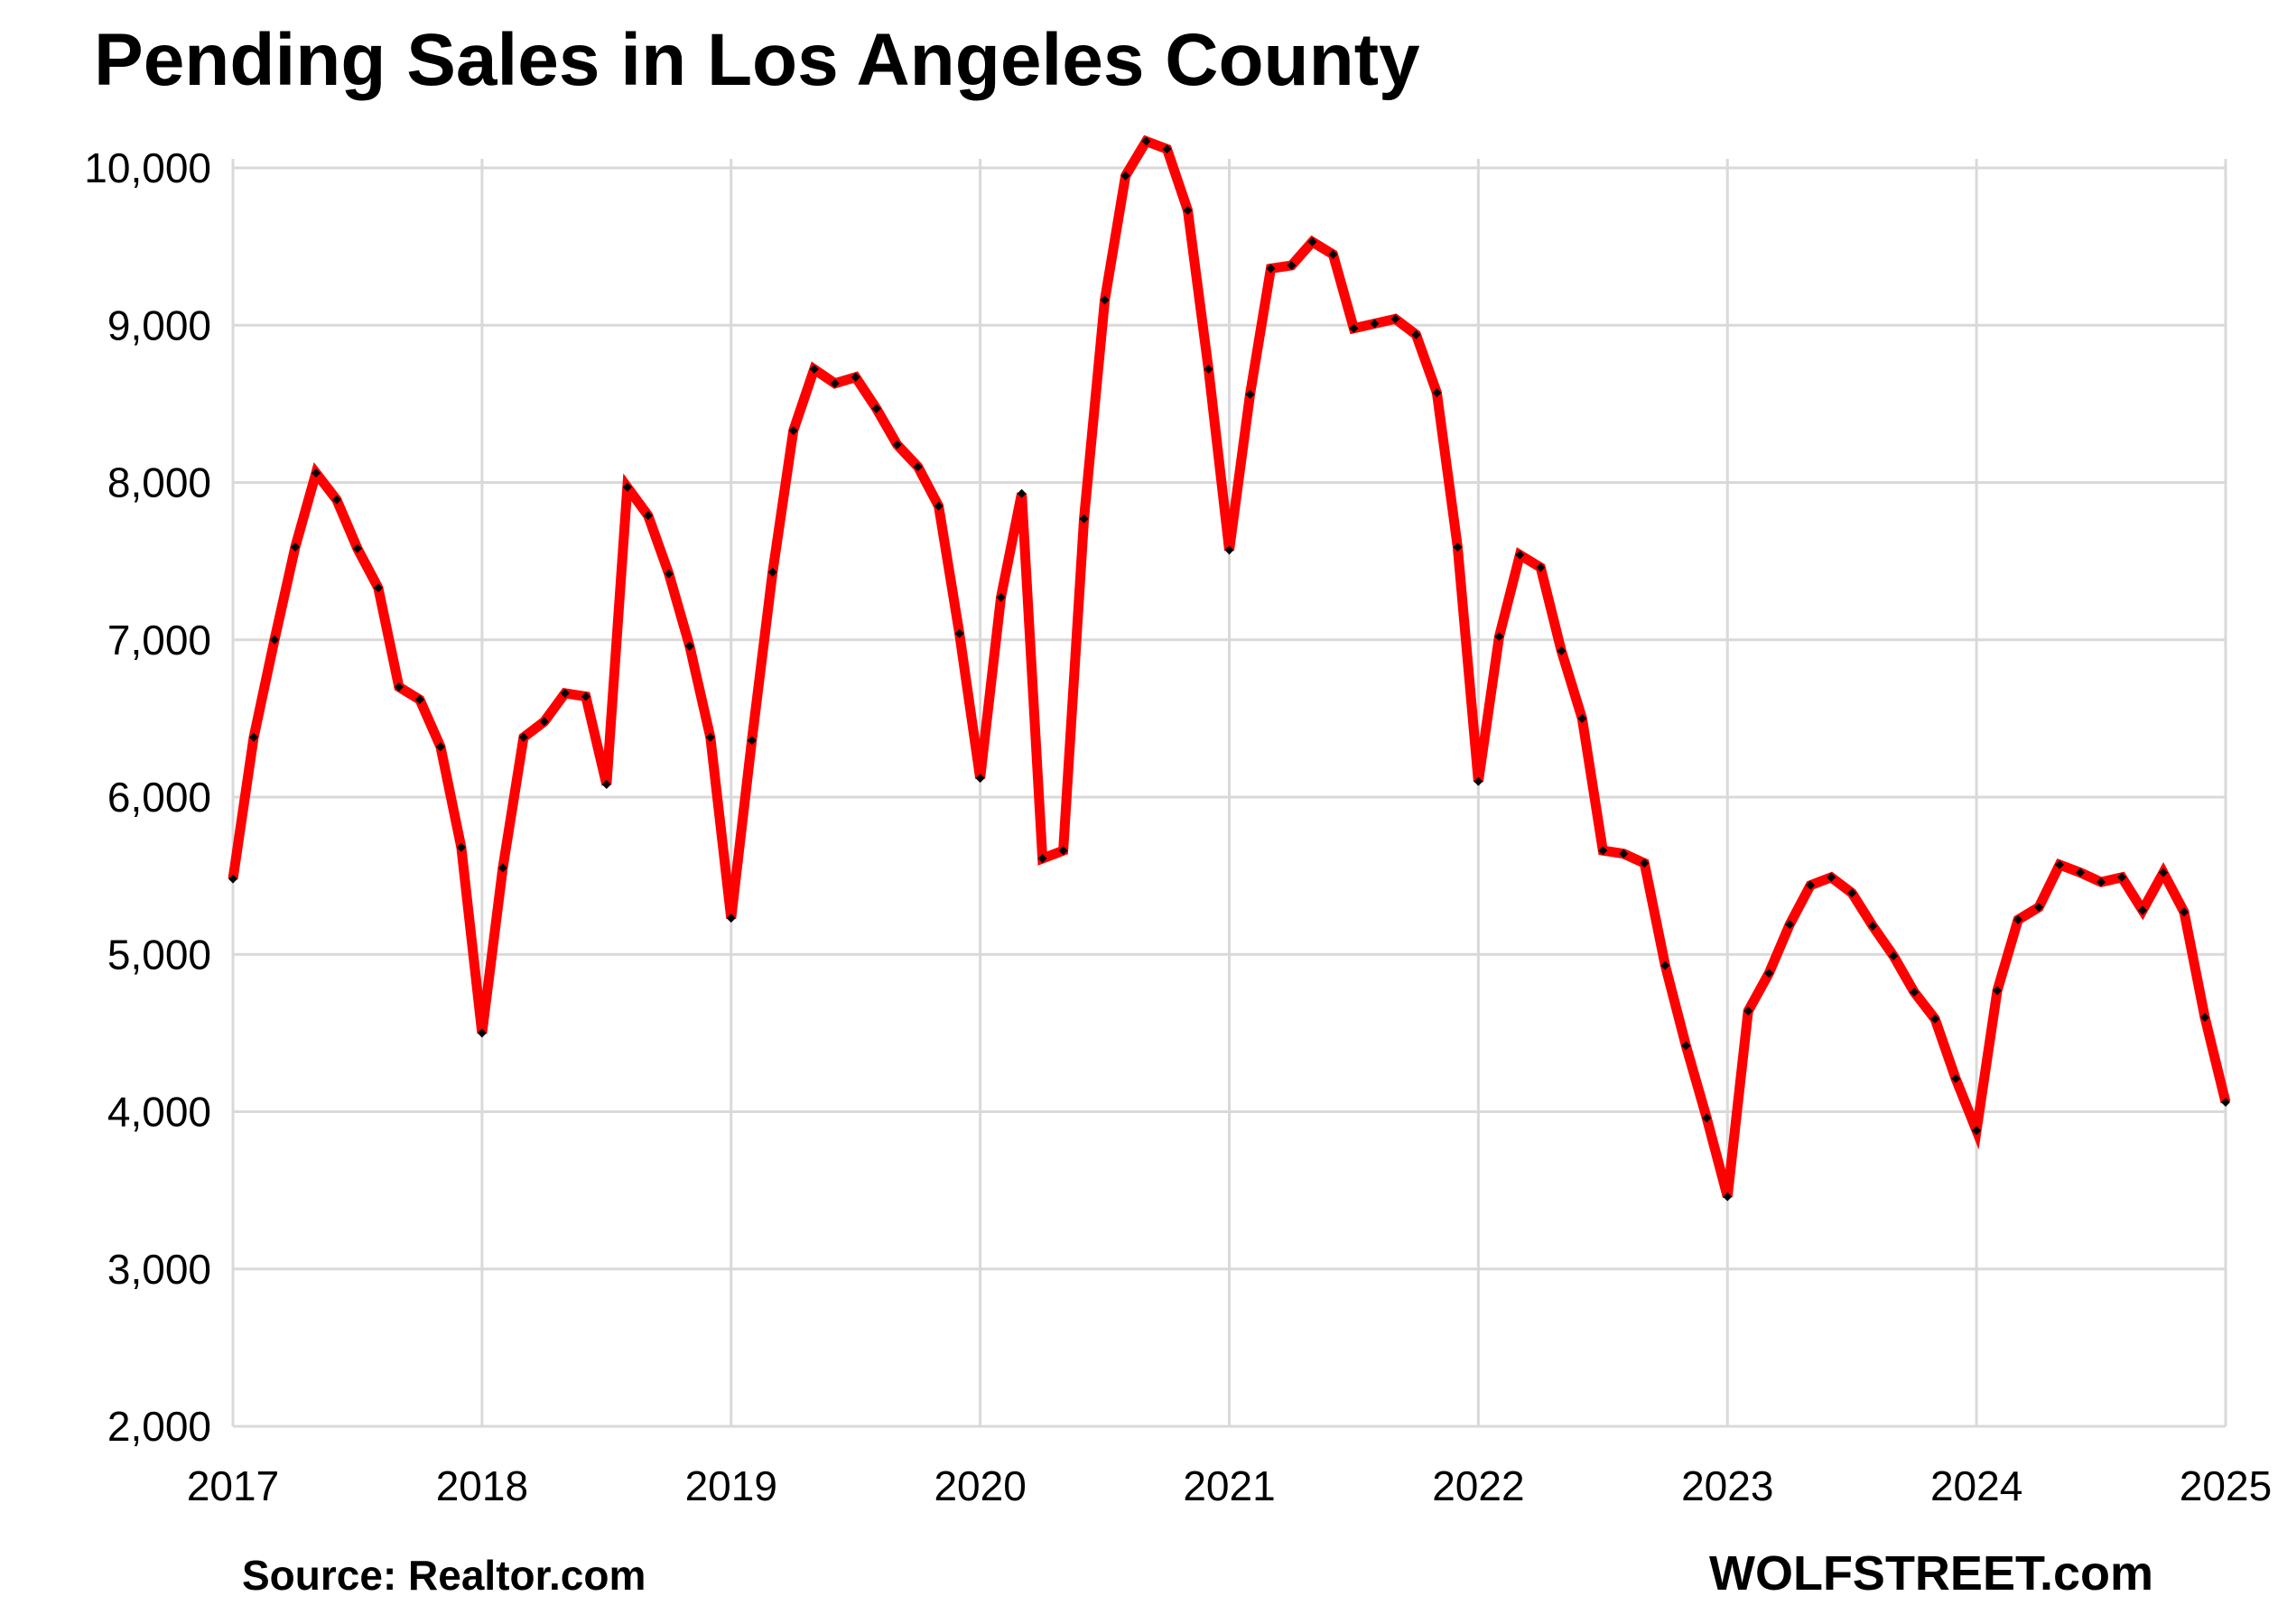  Describe the element at coordinates (444, 1576) in the screenshot. I see `source-note: Source: Realtor.com` at that location.